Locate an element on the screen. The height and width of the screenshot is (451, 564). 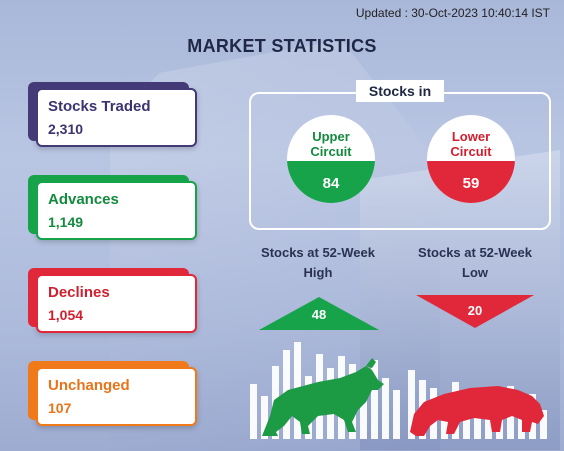
unchanged-label: Unchanged is located at coordinates (89, 385).